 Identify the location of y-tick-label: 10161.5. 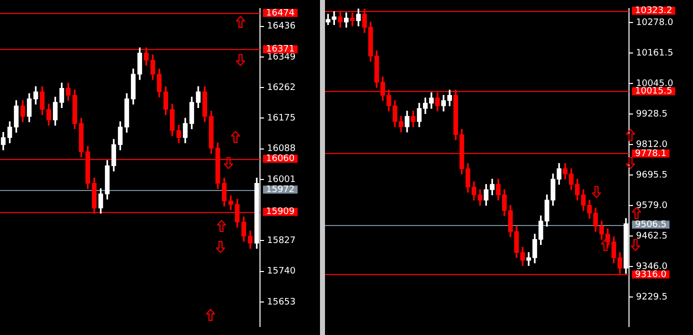
(655, 53).